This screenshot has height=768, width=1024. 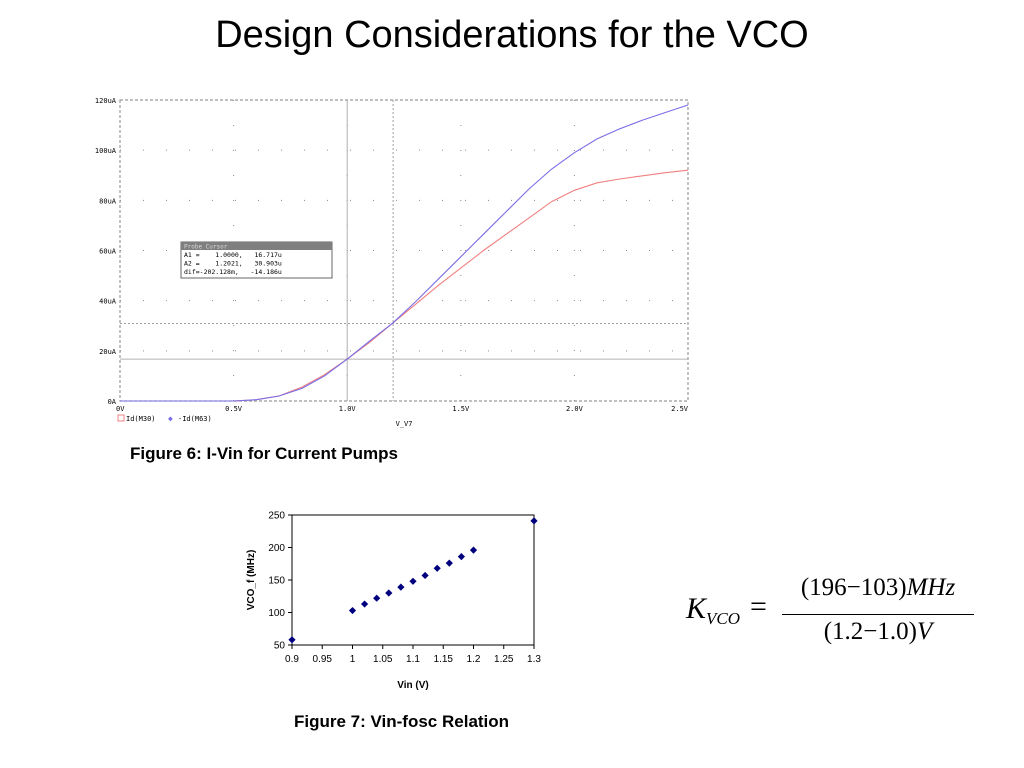 What do you see at coordinates (233, 264) in the screenshot?
I see `probe-cursor-row: A2 = 1.2021, 30.903u` at bounding box center [233, 264].